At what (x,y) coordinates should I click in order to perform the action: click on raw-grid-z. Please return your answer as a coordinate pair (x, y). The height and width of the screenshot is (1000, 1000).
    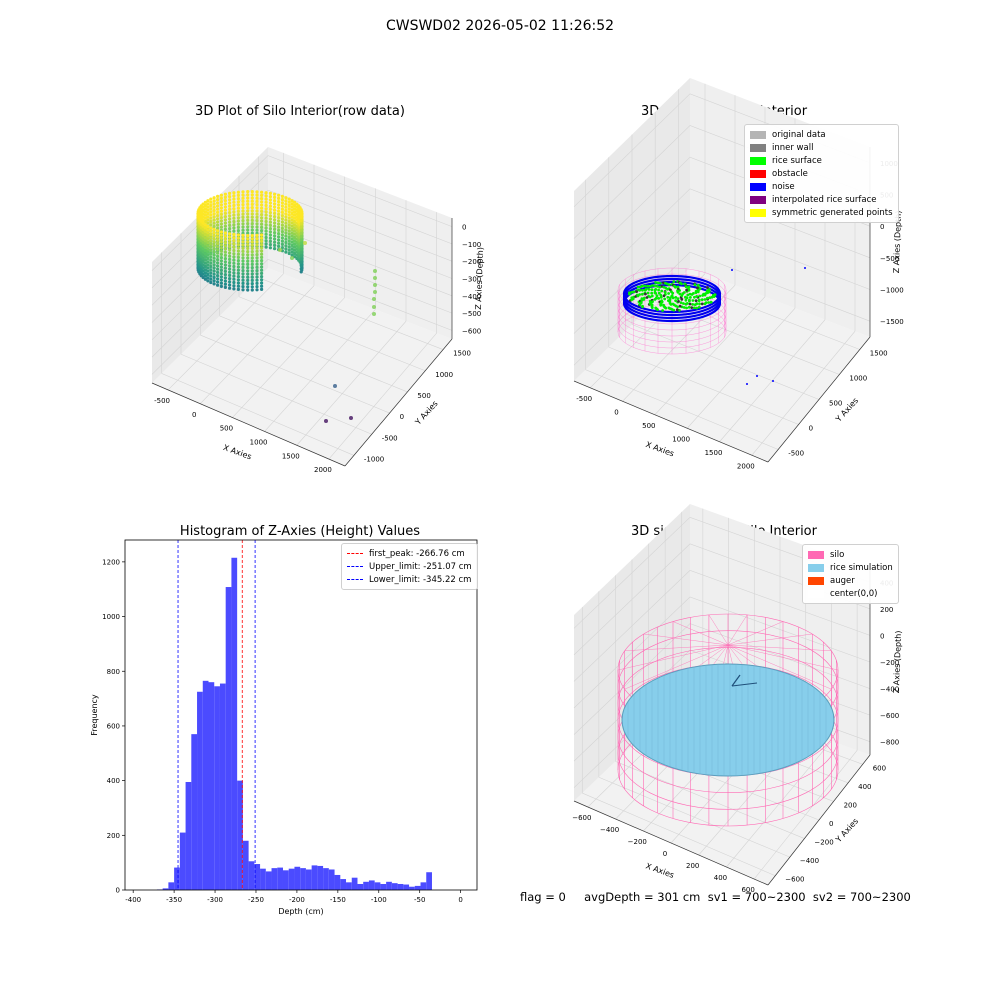
    Looking at the image, I should click on (302, 317).